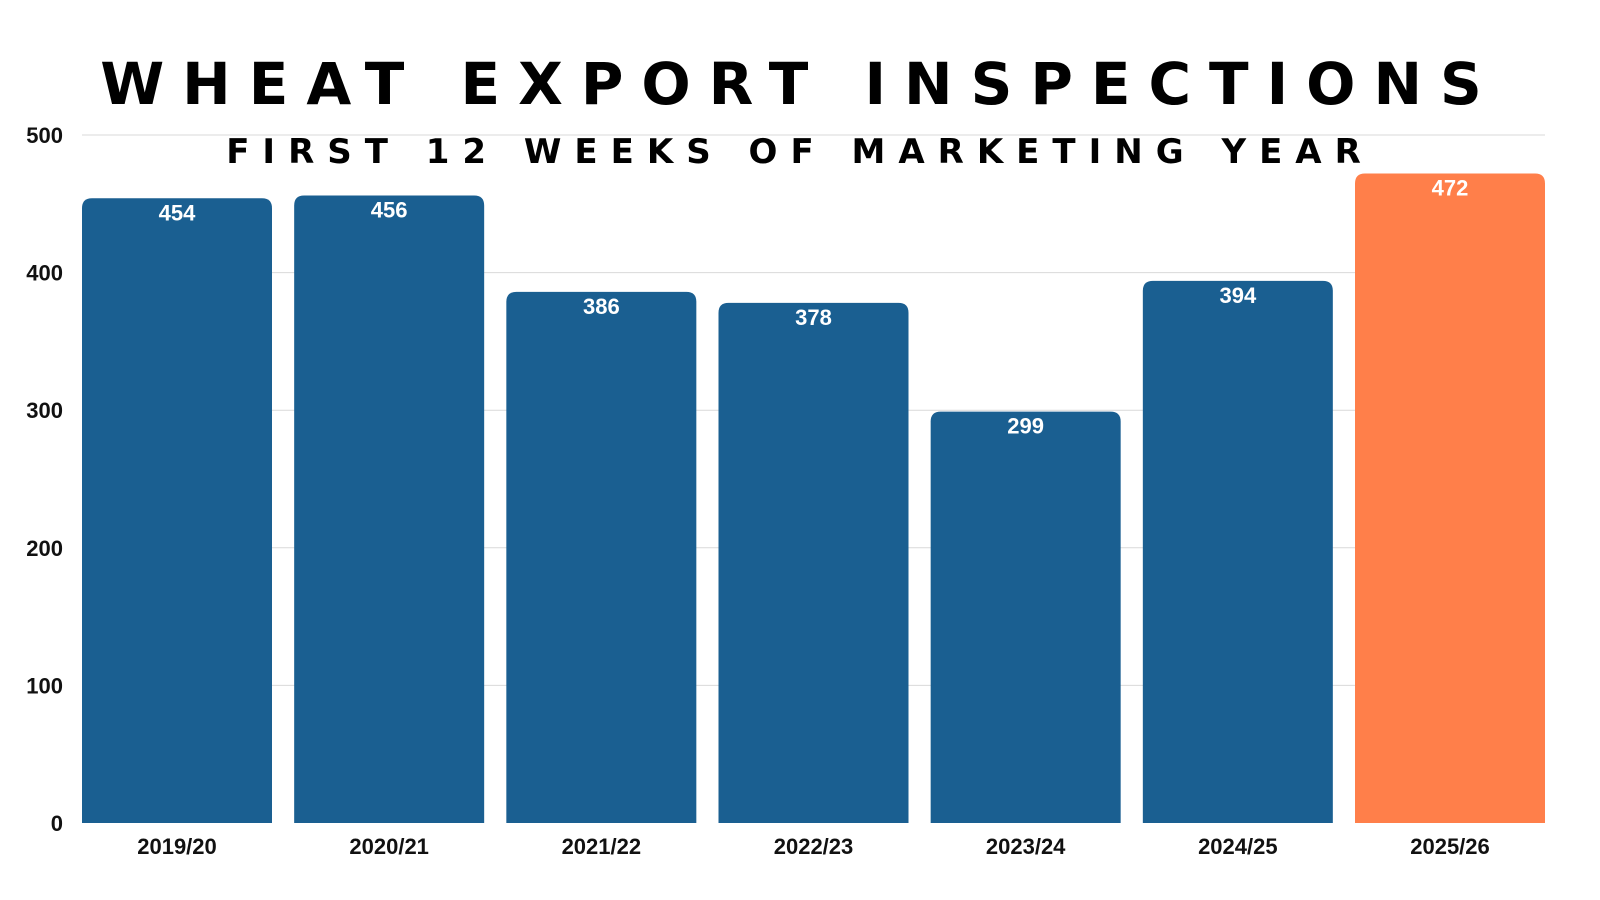 The image size is (1600, 900). I want to click on chart-title: WHEAT EXPORT INSPECTIONS, so click(800, 84).